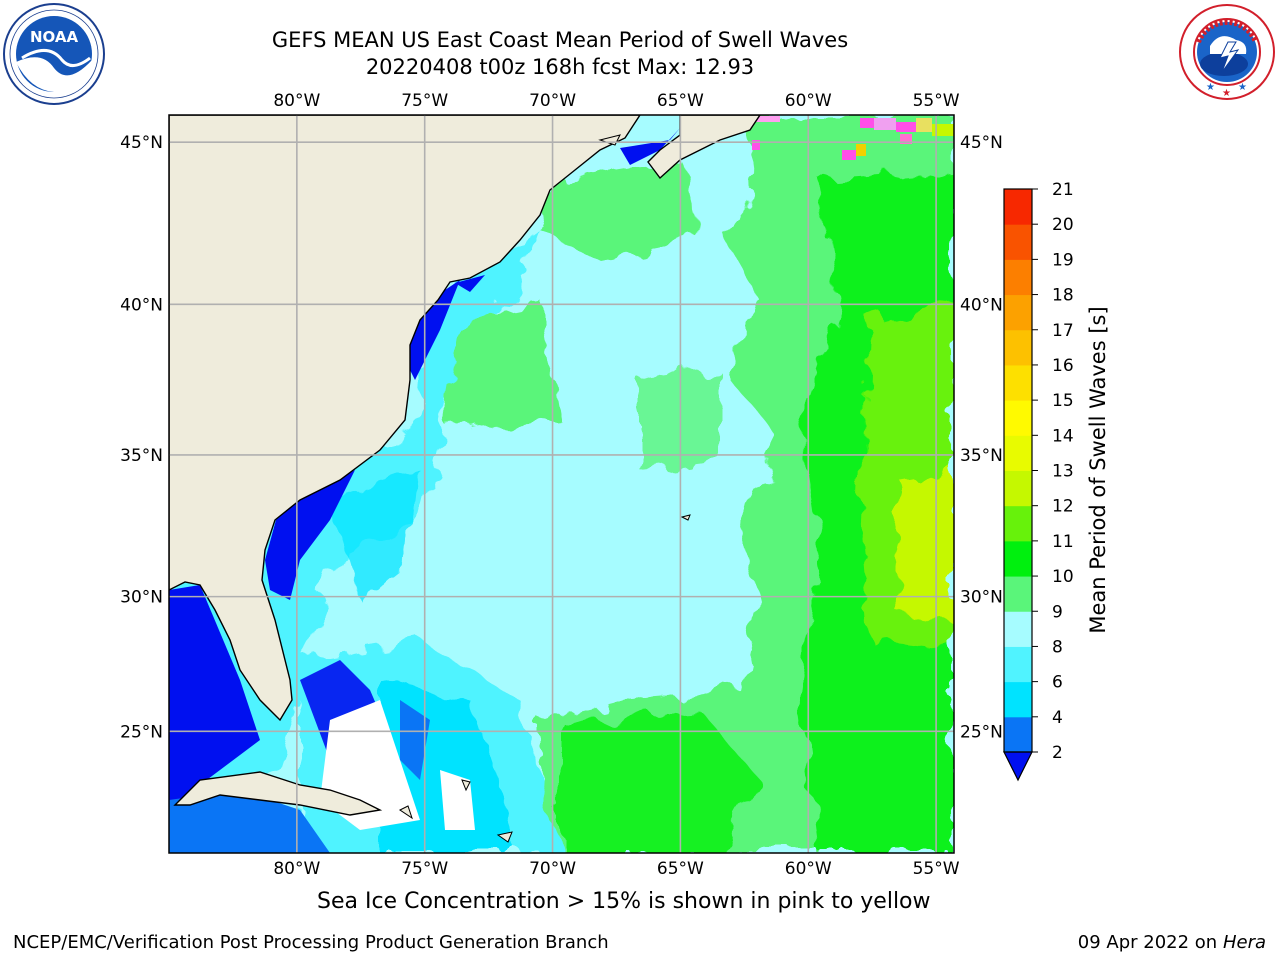 The width and height of the screenshot is (1280, 960). Describe the element at coordinates (1018, 766) in the screenshot. I see `colorbar-under-arrow` at that location.